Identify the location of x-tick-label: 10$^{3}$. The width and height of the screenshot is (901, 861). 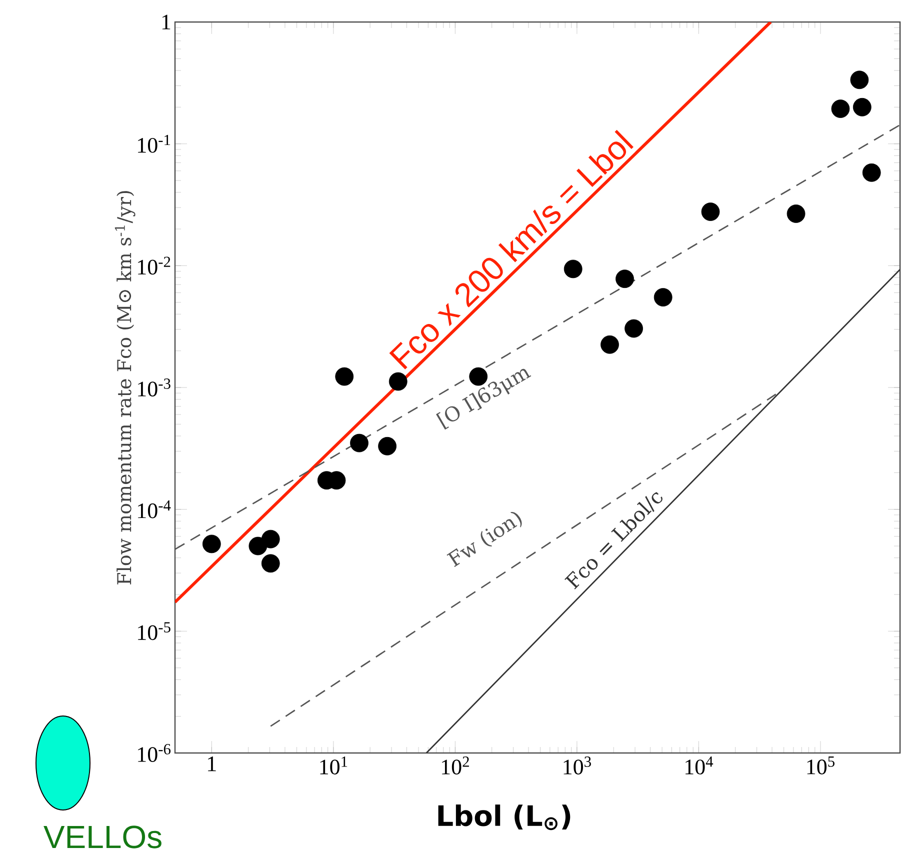
(577, 765).